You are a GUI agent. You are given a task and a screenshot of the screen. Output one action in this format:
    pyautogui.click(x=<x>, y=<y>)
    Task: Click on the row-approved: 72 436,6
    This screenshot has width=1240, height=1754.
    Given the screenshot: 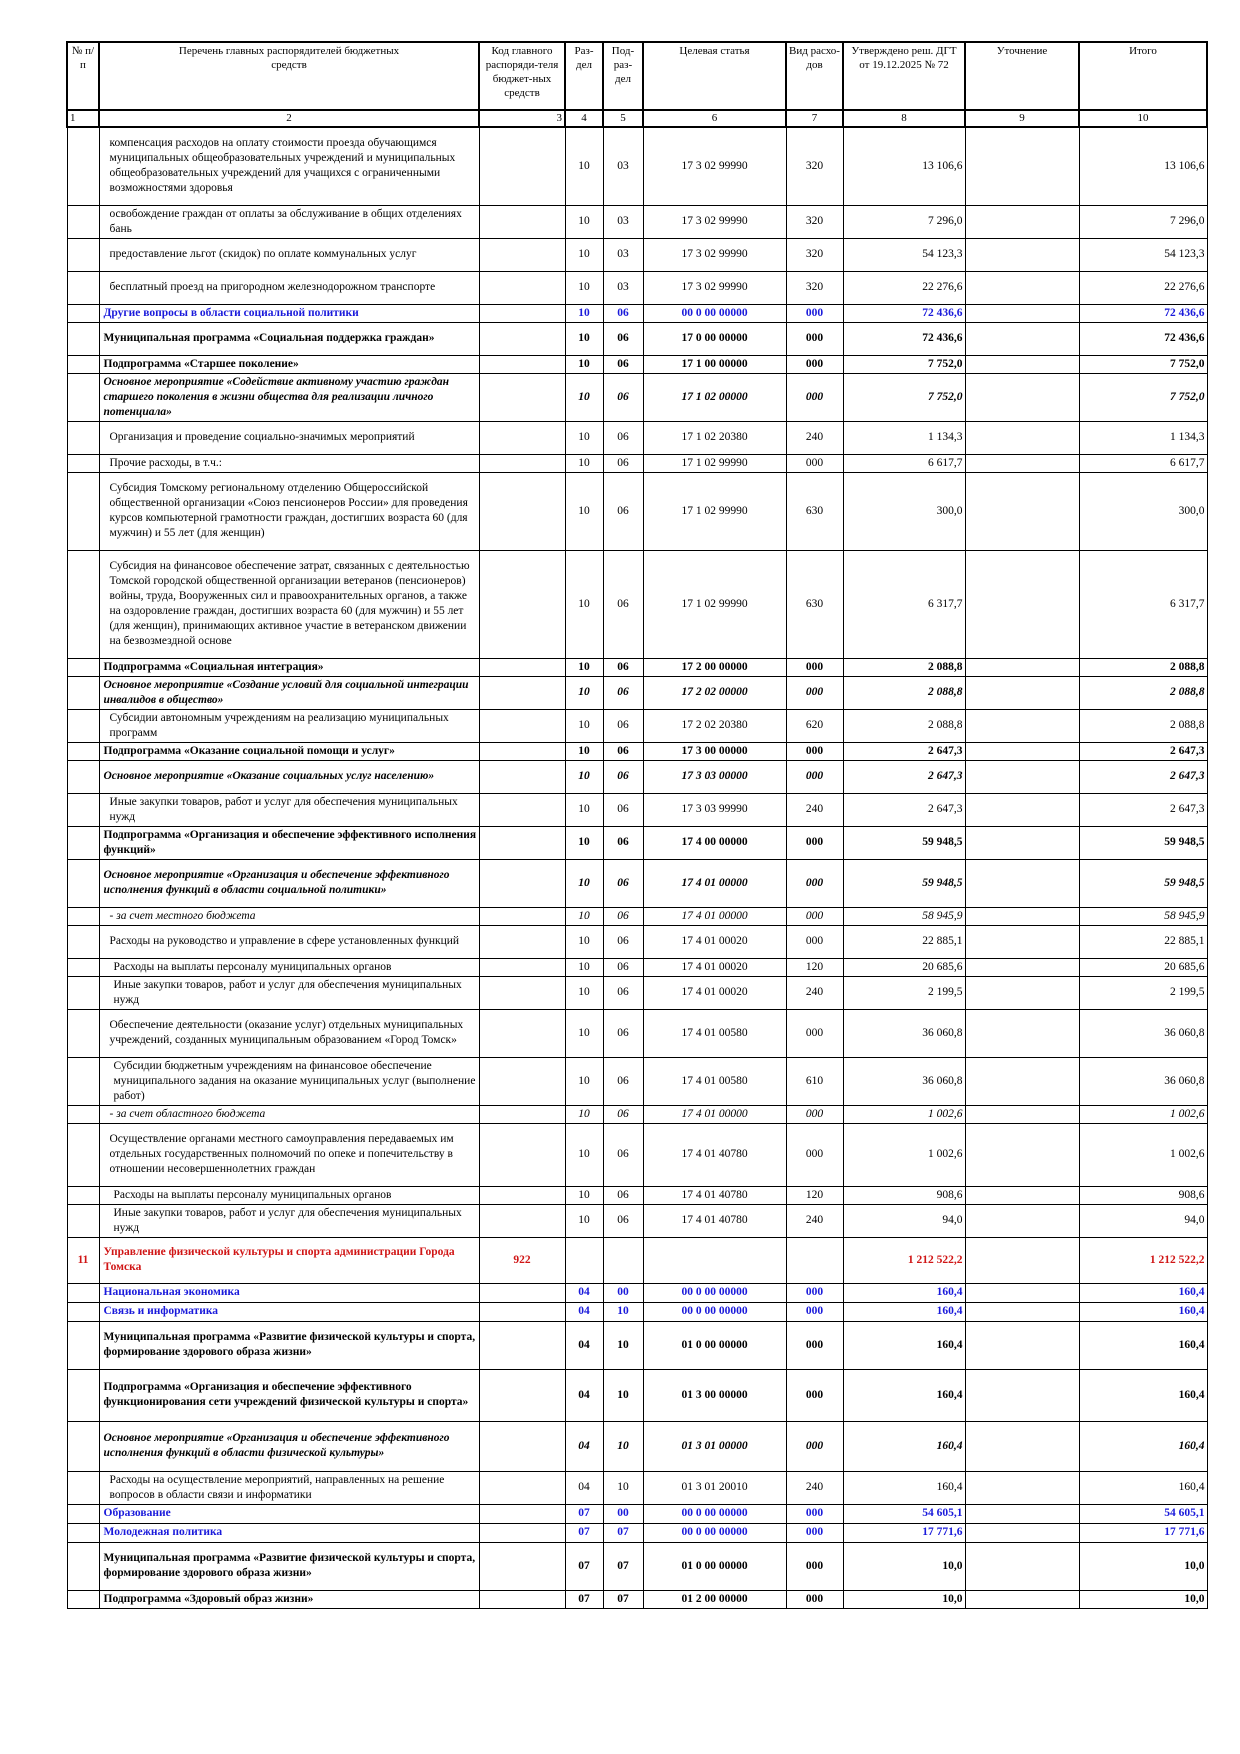 What is the action you would take?
    pyautogui.click(x=904, y=313)
    